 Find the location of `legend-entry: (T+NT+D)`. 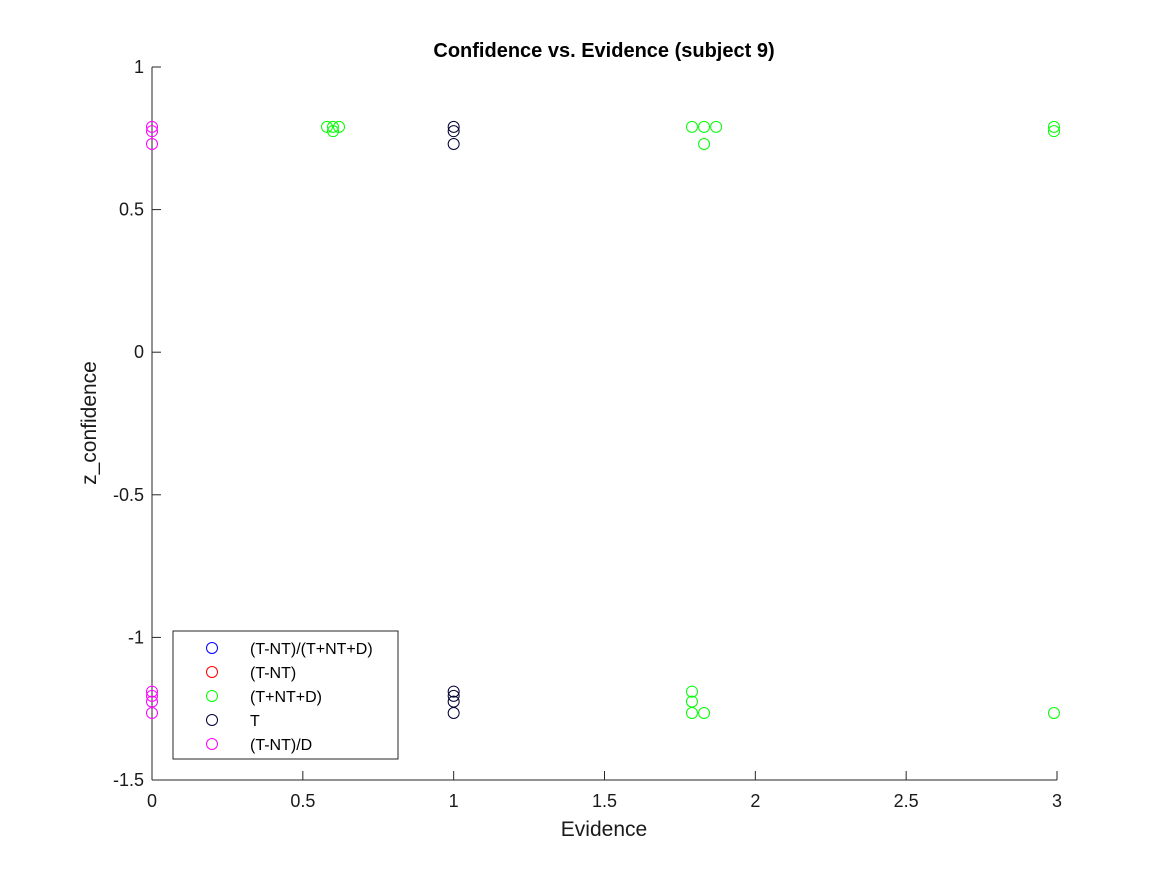

legend-entry: (T+NT+D) is located at coordinates (286, 697).